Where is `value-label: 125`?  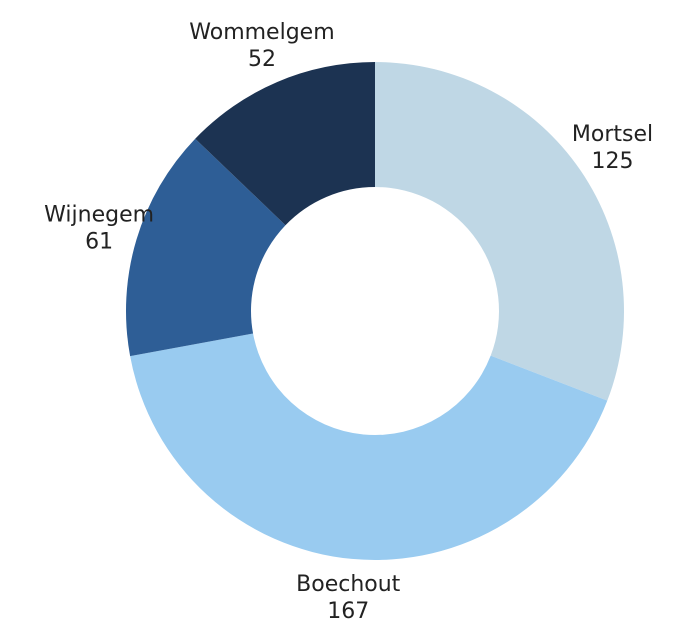 value-label: 125 is located at coordinates (613, 161).